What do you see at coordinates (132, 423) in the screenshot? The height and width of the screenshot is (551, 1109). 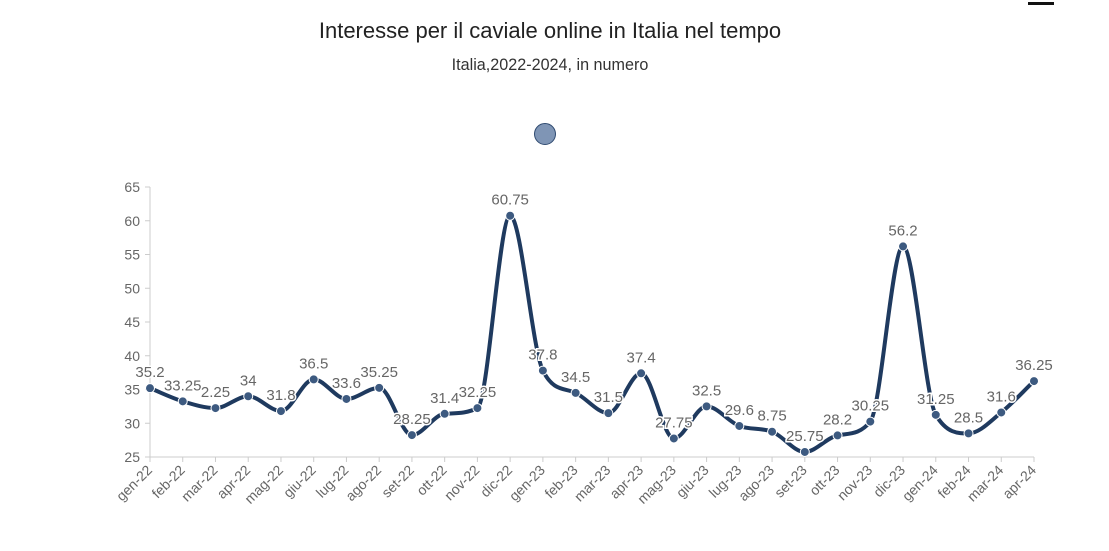 I see `y-tick-label: 30` at bounding box center [132, 423].